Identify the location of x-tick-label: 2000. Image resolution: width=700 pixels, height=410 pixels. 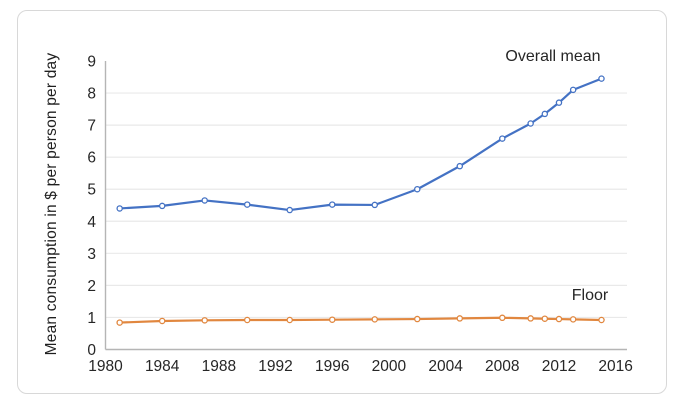
(389, 366).